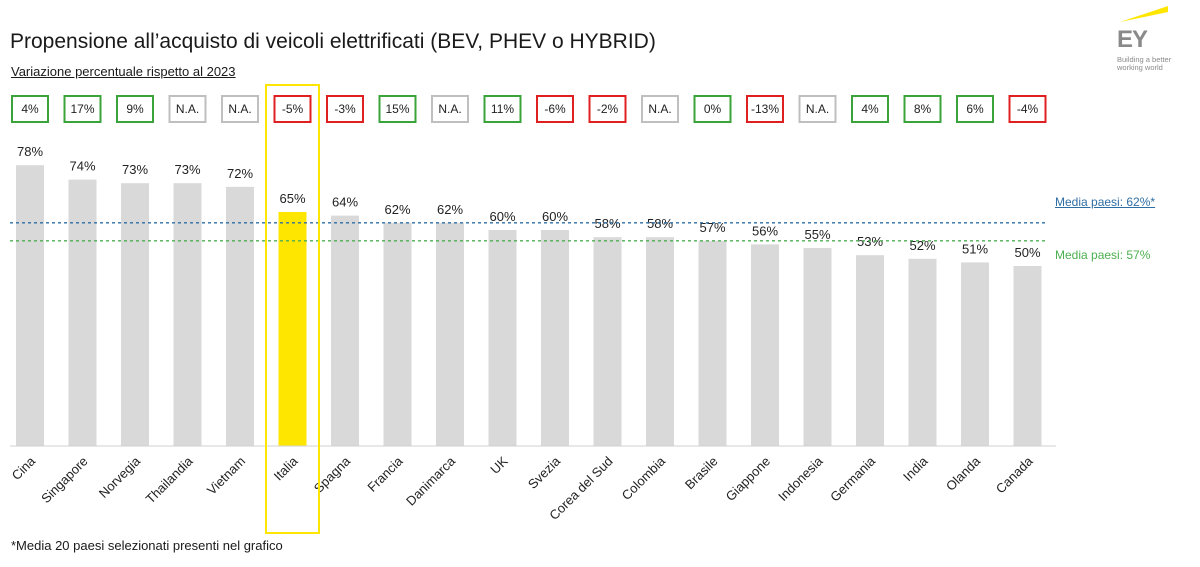 Image resolution: width=1200 pixels, height=567 pixels. What do you see at coordinates (975, 248) in the screenshot?
I see `bar-value-label: 51%` at bounding box center [975, 248].